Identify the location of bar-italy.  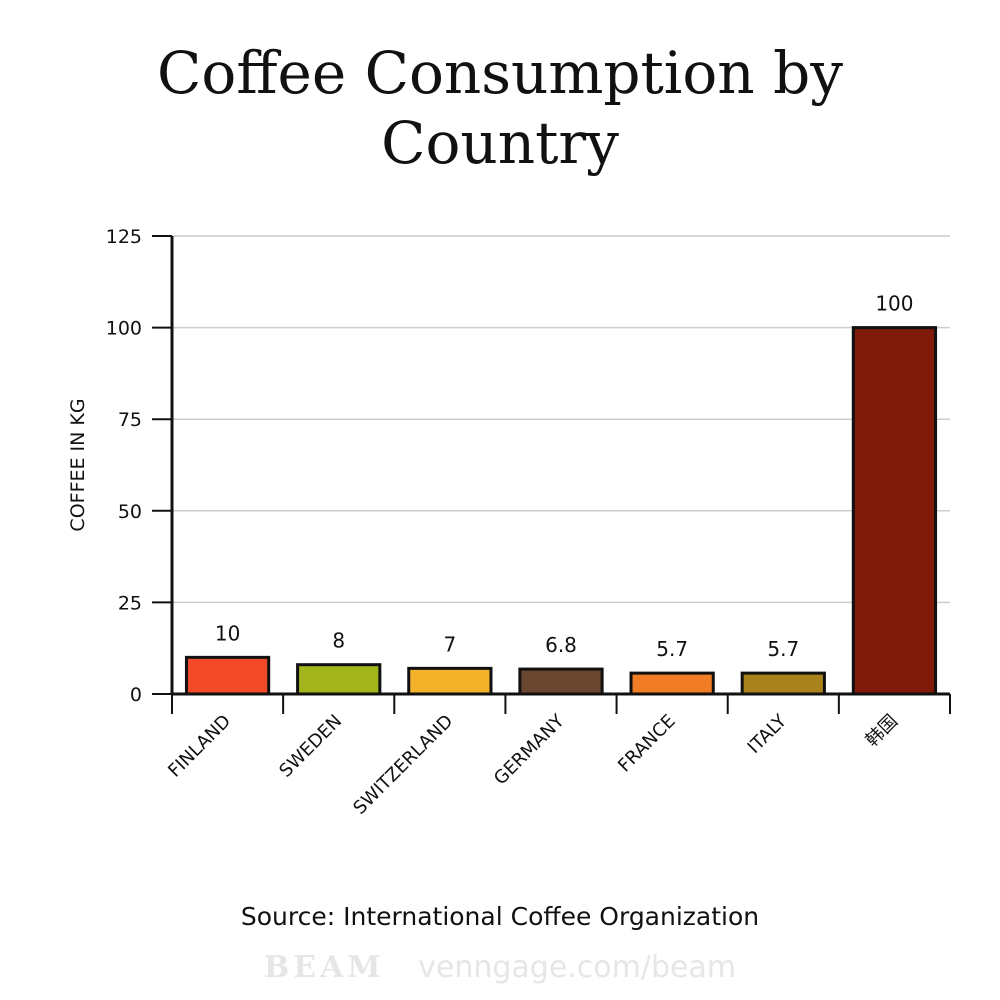
(783, 683).